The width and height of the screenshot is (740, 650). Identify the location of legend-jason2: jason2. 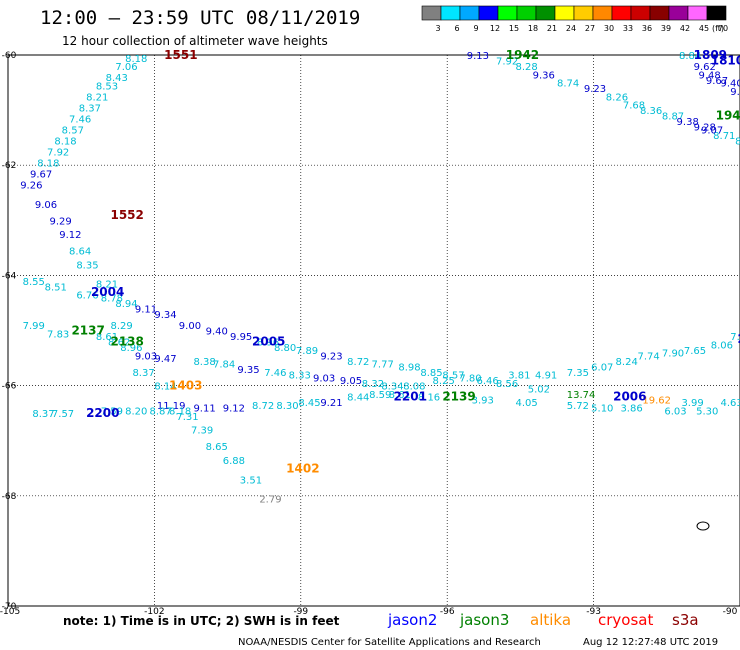
(412, 620).